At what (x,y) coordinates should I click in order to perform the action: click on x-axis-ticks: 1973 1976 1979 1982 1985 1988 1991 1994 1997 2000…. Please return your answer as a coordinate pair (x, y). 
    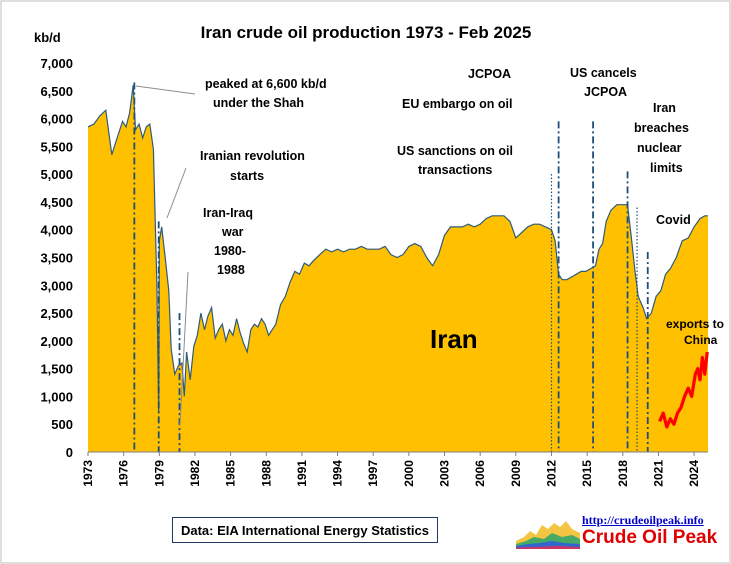
    Looking at the image, I should click on (391, 469).